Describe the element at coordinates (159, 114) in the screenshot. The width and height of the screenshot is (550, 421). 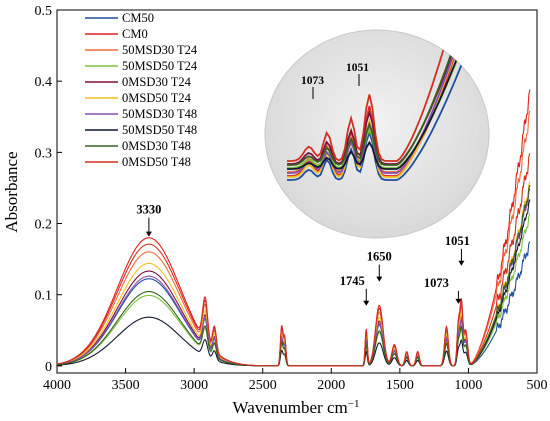
I see `legend-label: 50MSD30 T48` at that location.